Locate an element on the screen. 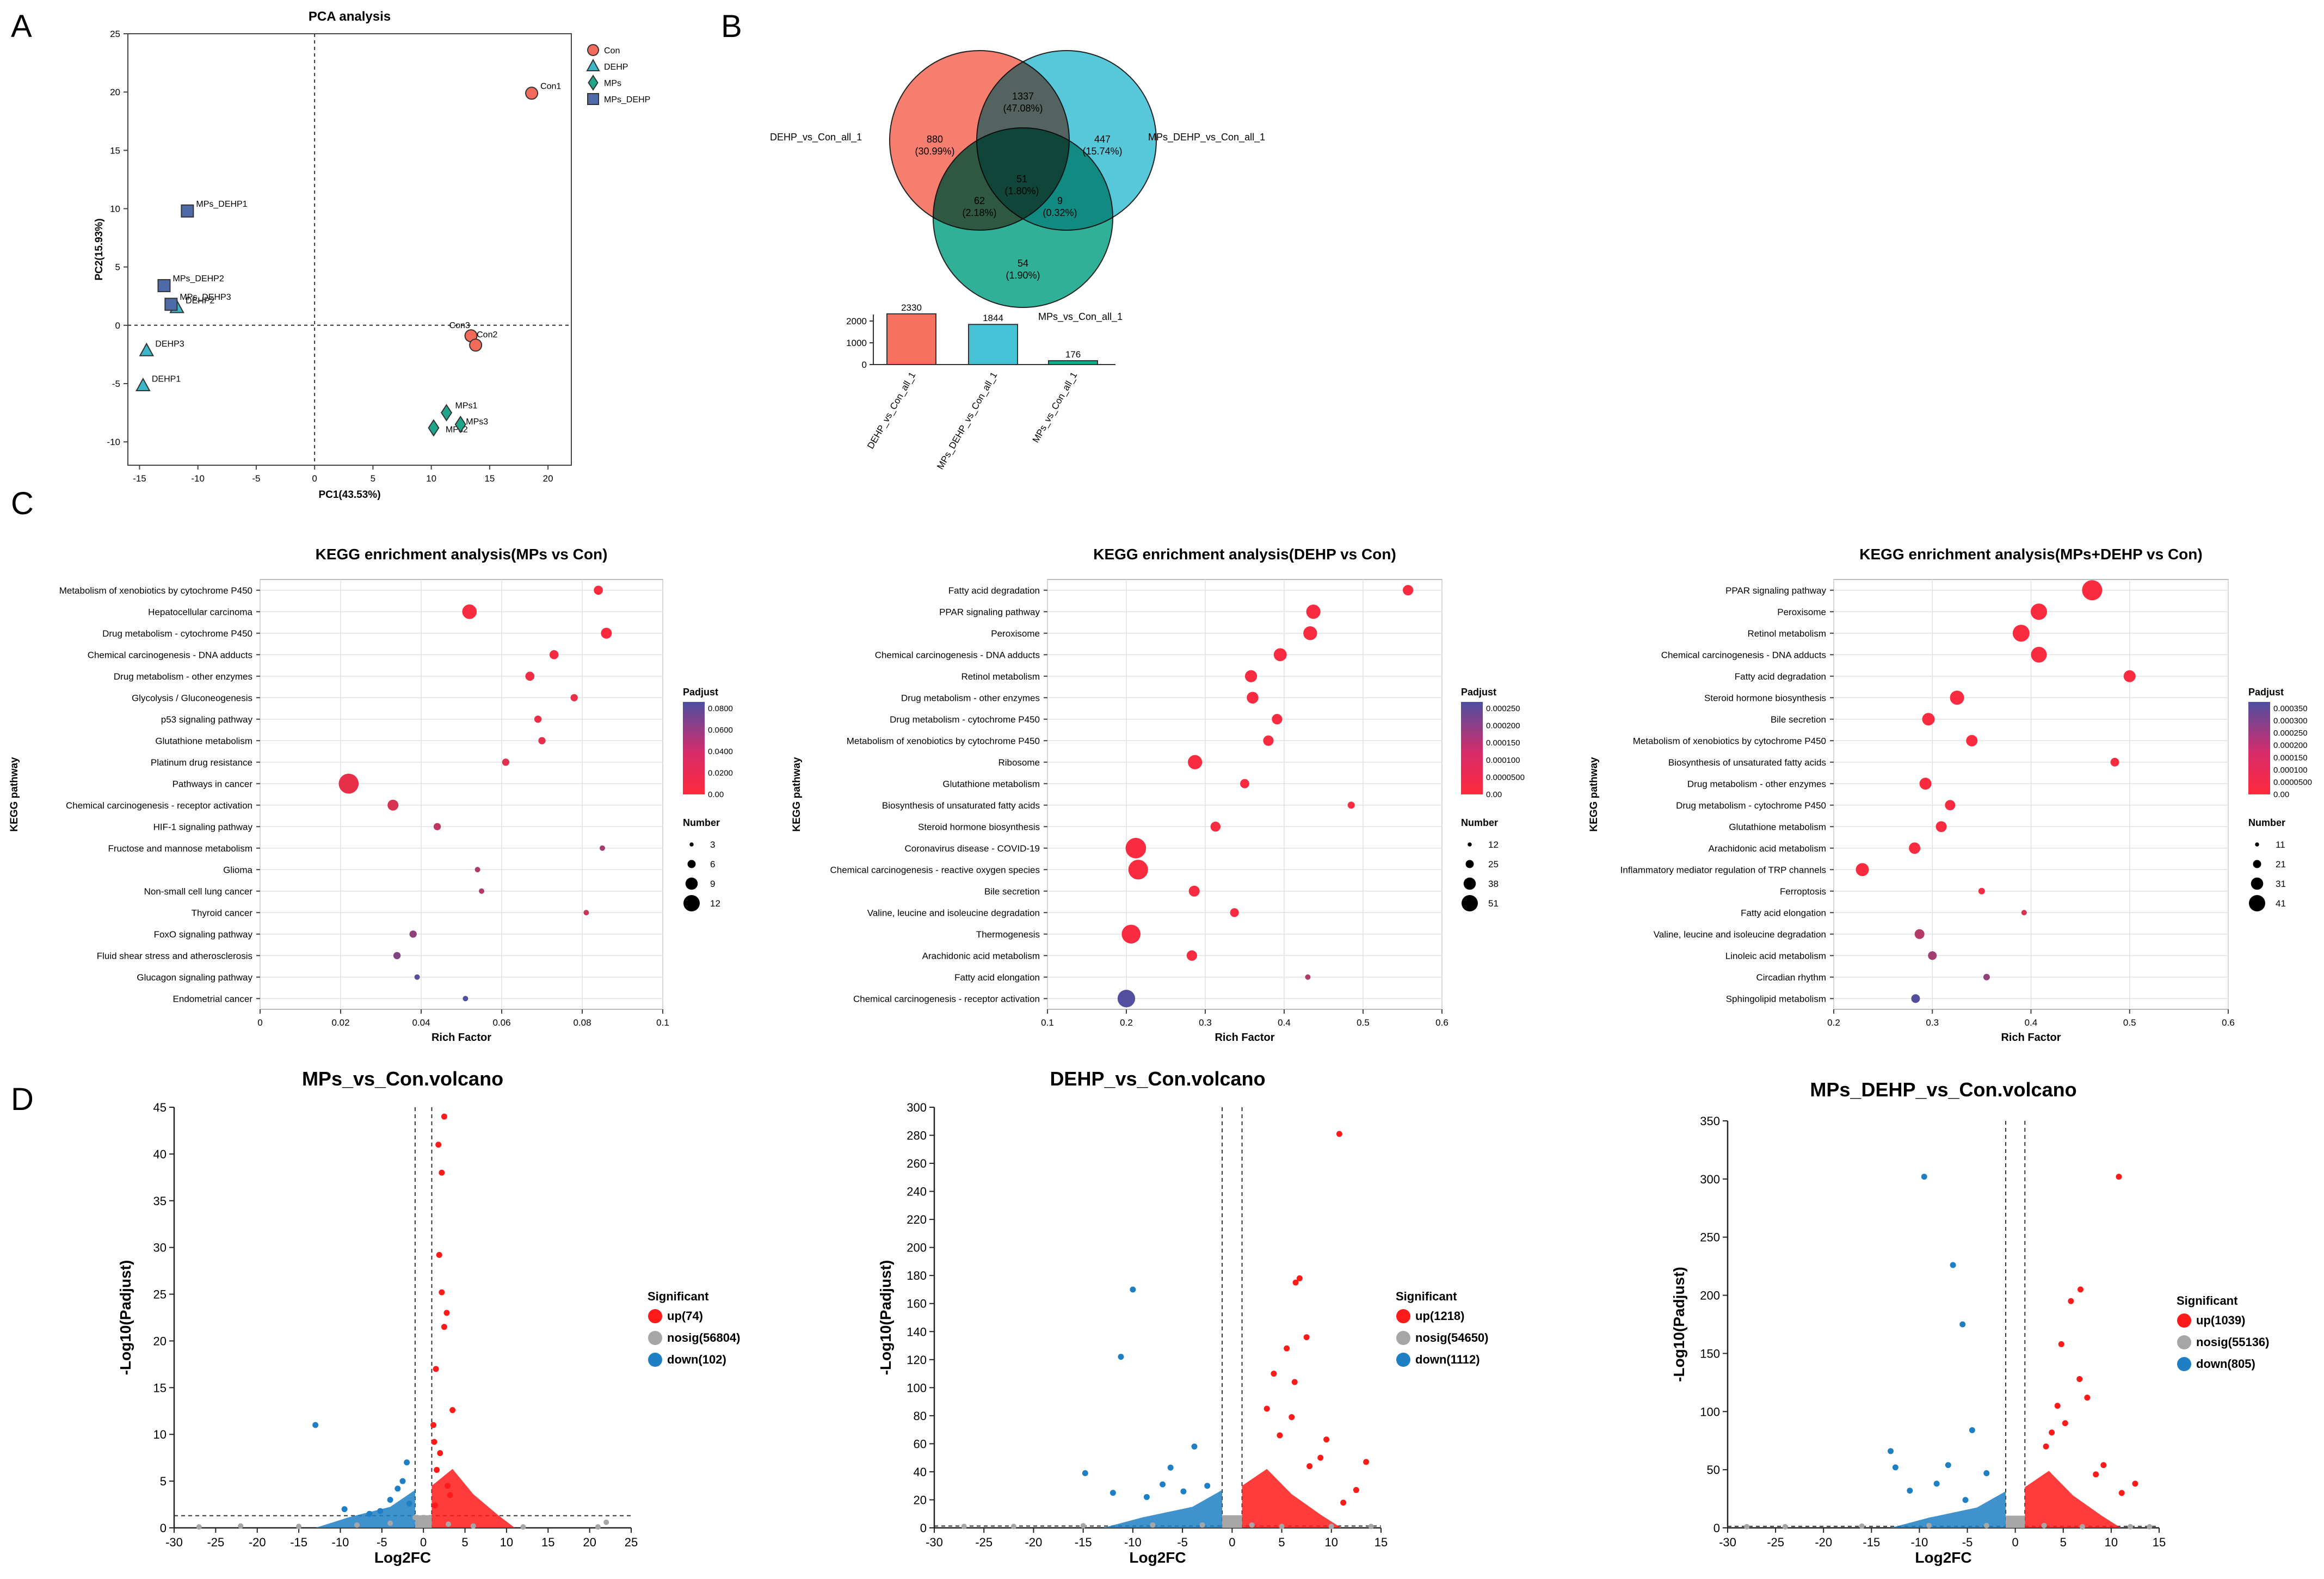  volcano-xtick-label: -15 is located at coordinates (299, 1542).